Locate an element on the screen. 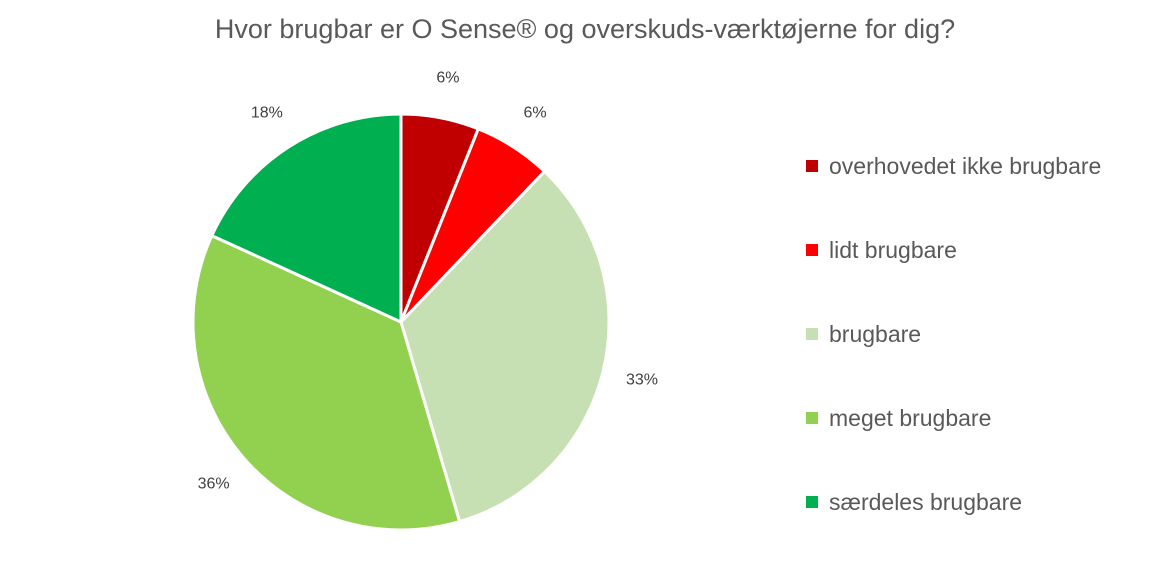 This screenshot has height=587, width=1170. data-label-saerdeles-brugbare: 18% is located at coordinates (267, 113).